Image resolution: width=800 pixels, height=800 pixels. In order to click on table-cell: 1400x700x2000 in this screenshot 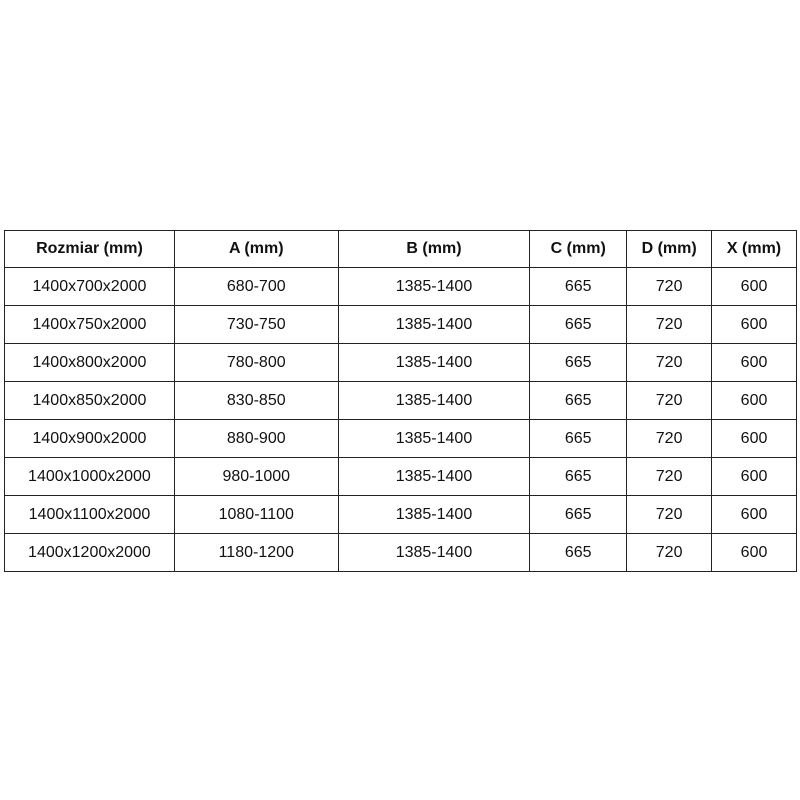, I will do `click(89, 286)`.